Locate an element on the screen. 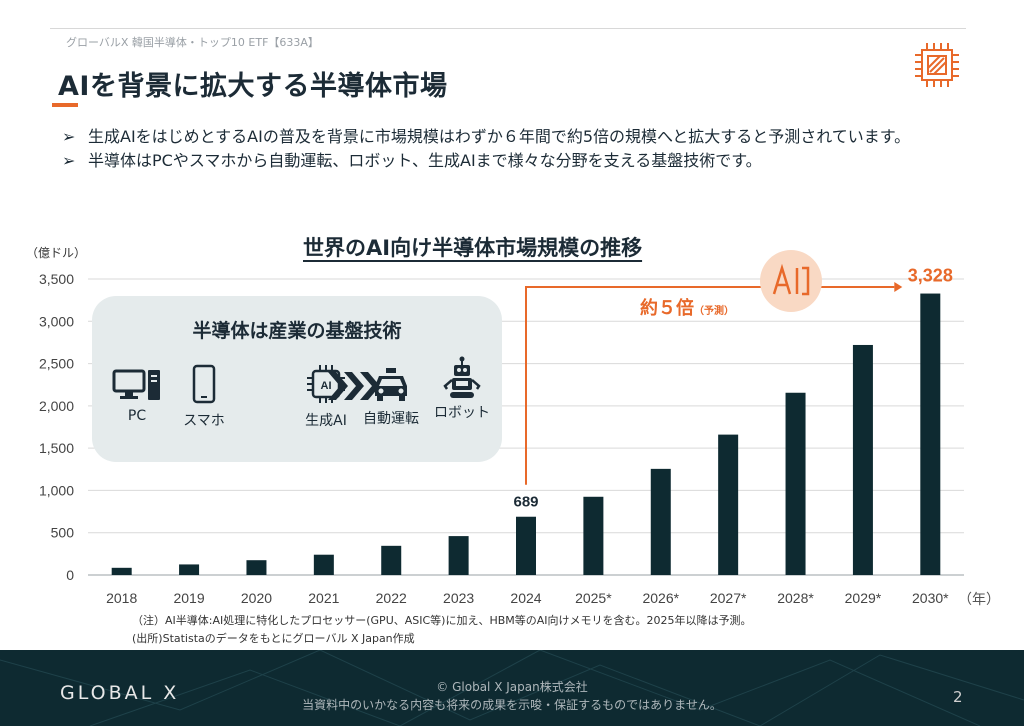 The image size is (1024, 726). growth-note: （予測） is located at coordinates (714, 311).